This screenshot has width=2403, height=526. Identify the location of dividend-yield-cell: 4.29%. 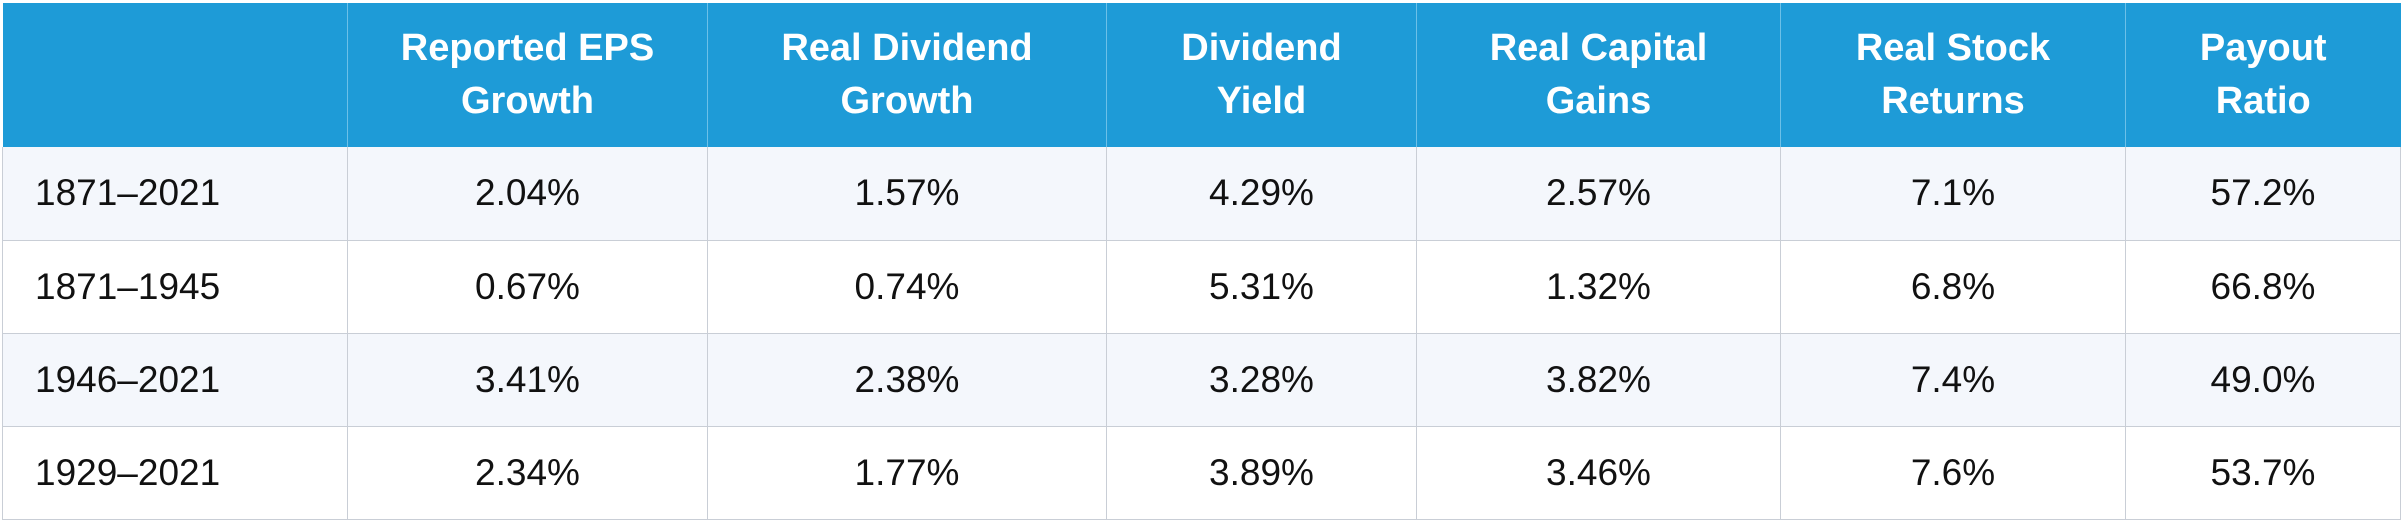
(1261, 194).